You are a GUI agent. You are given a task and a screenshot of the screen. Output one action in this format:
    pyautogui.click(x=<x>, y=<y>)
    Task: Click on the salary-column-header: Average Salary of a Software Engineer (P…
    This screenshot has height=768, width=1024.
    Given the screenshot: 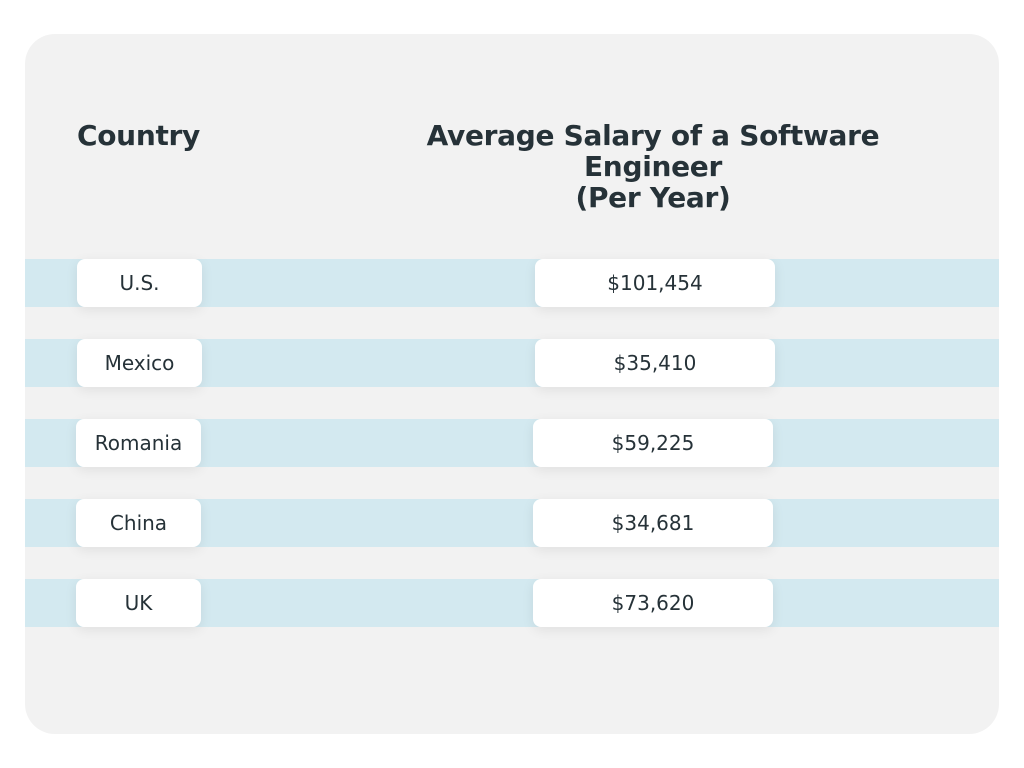 What is the action you would take?
    pyautogui.click(x=653, y=166)
    